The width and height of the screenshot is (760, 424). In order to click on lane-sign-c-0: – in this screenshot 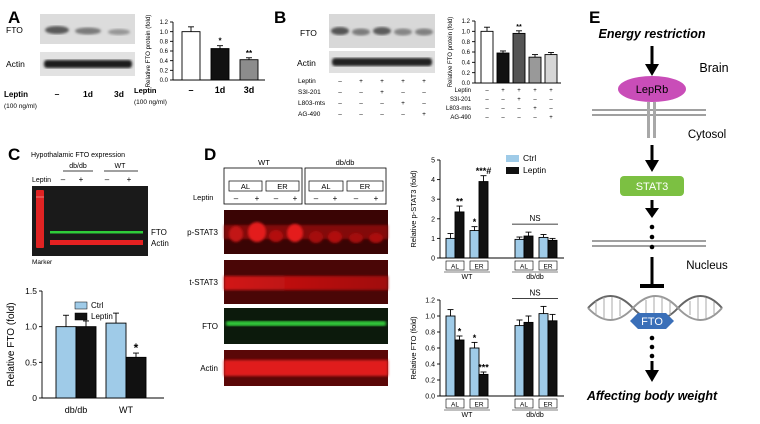, I will do `click(63, 179)`.